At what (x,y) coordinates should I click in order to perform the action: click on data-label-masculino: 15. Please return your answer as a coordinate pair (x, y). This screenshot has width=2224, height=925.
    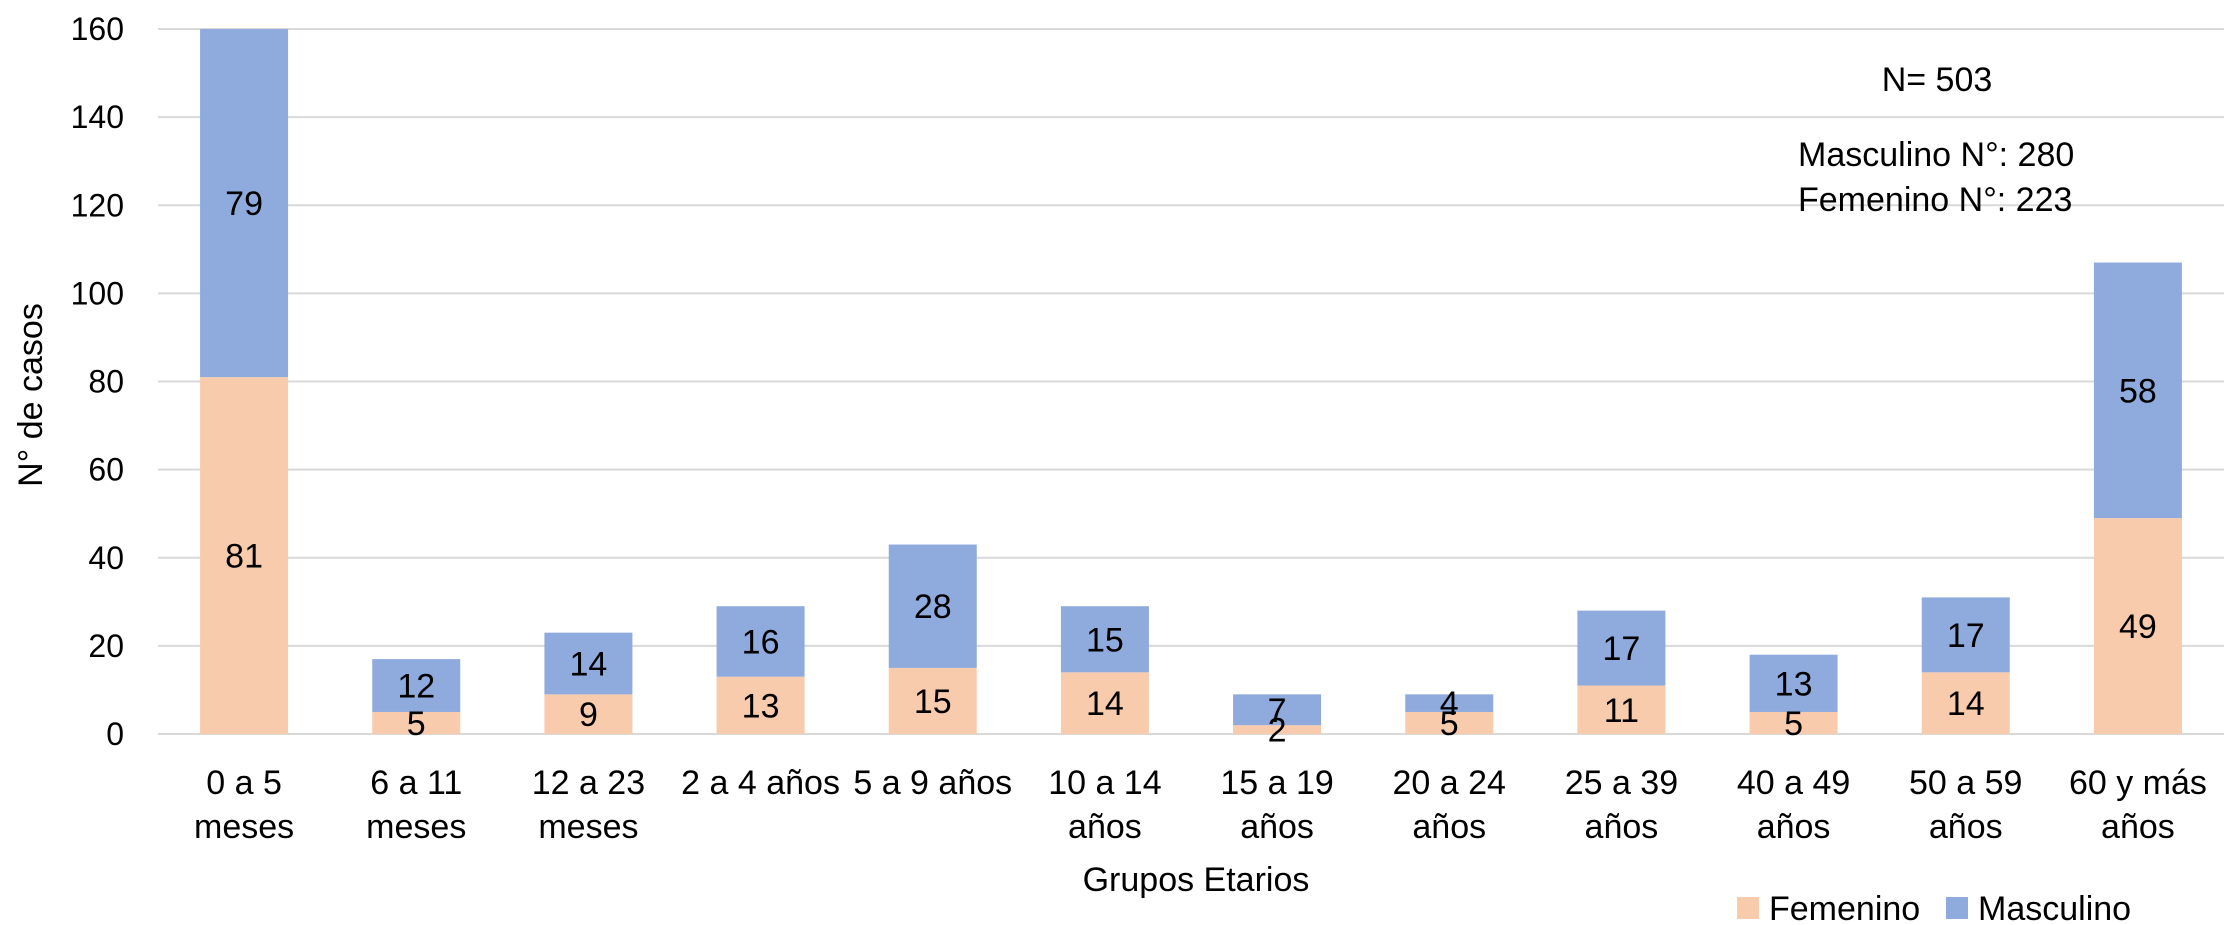
    Looking at the image, I should click on (1105, 640).